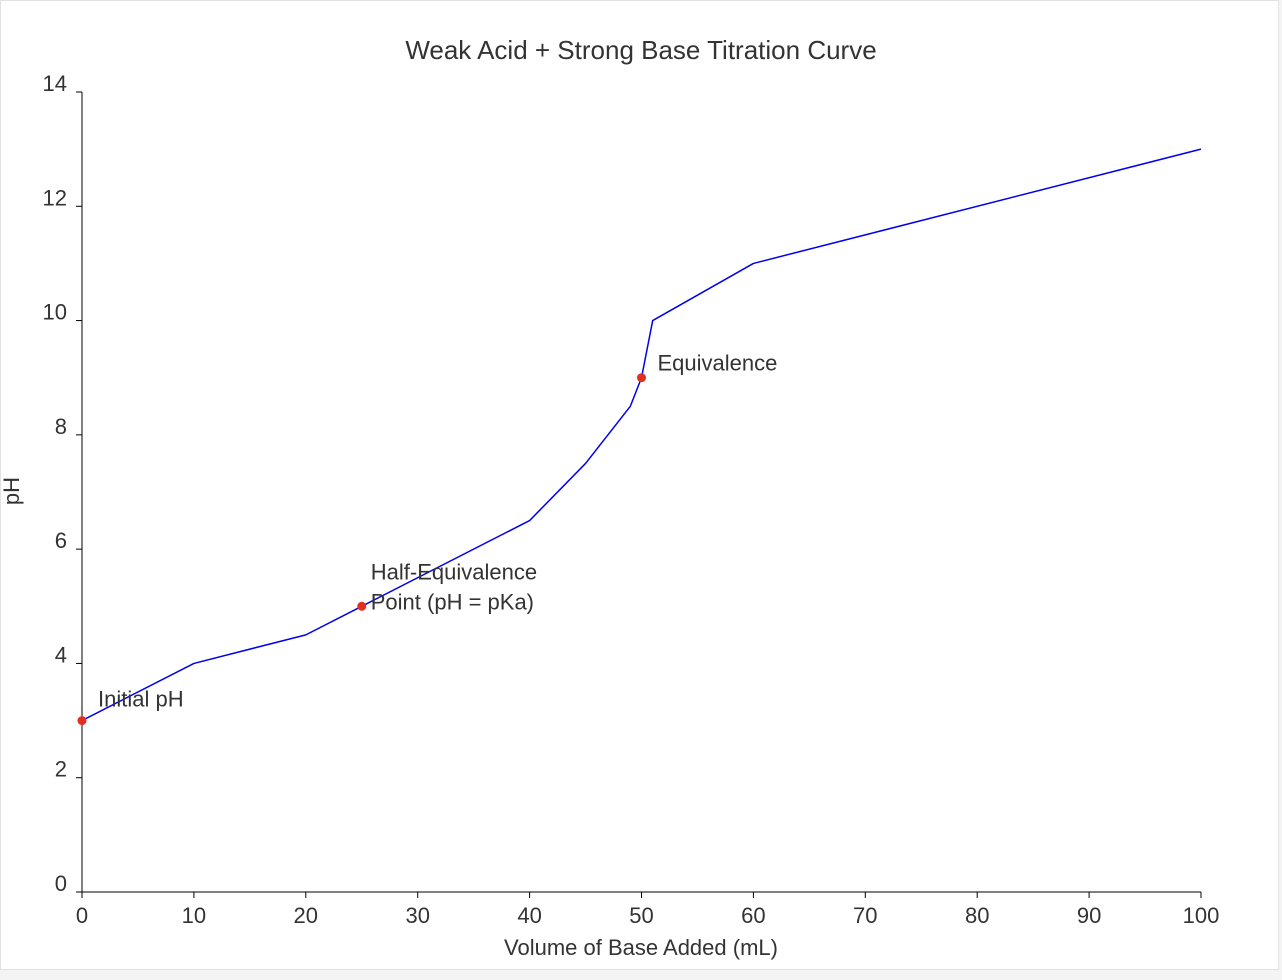 The image size is (1282, 980). I want to click on y-axis-title: pH, so click(12, 491).